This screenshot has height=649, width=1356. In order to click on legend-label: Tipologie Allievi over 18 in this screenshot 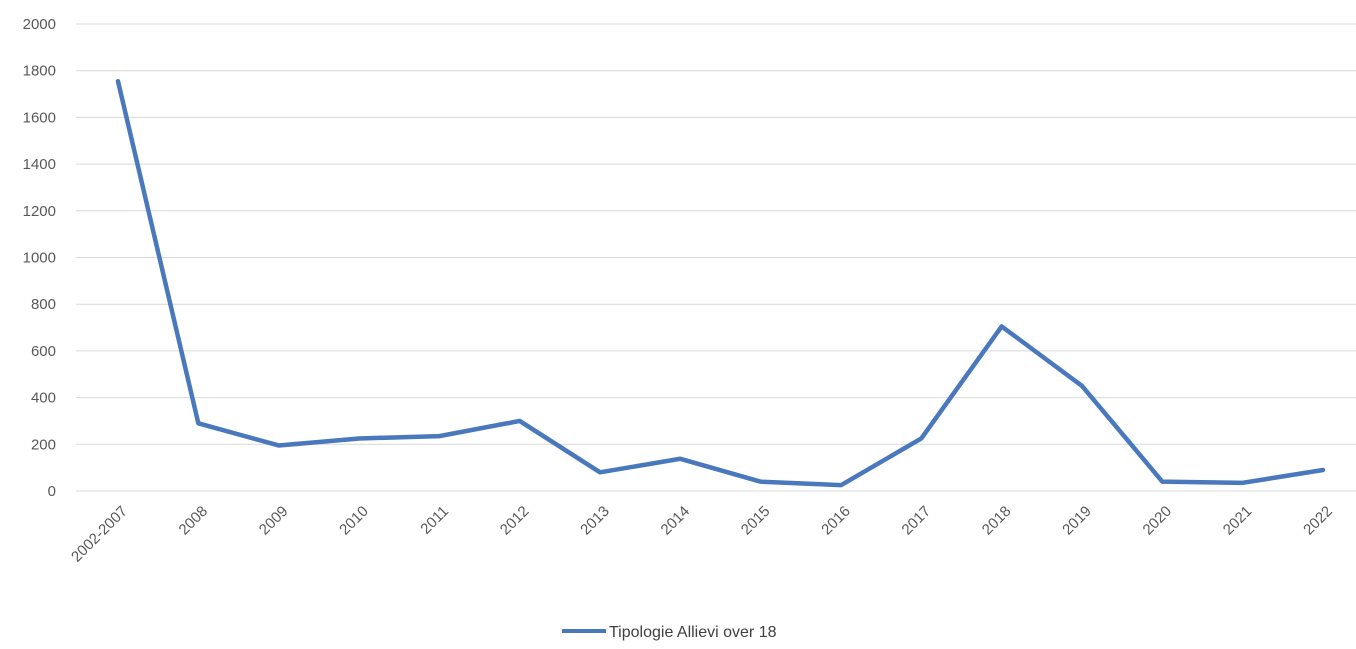, I will do `click(693, 632)`.